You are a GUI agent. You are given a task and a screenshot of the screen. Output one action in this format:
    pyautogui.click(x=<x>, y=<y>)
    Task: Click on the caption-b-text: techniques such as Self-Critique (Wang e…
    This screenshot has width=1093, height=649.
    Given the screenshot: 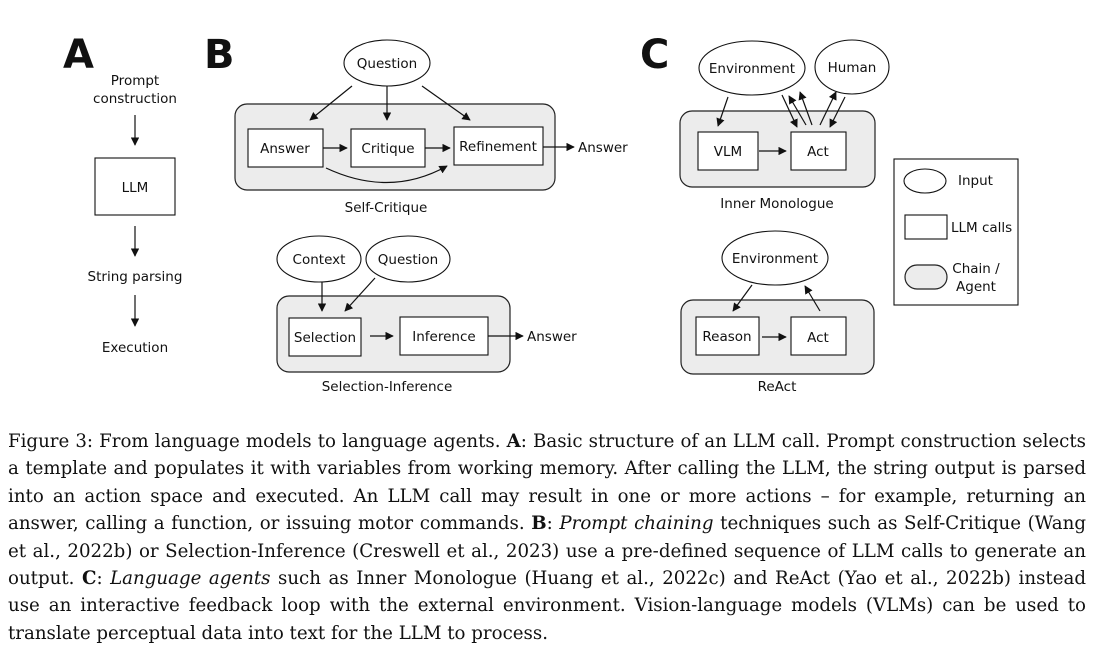 What is the action you would take?
    pyautogui.click(x=547, y=551)
    